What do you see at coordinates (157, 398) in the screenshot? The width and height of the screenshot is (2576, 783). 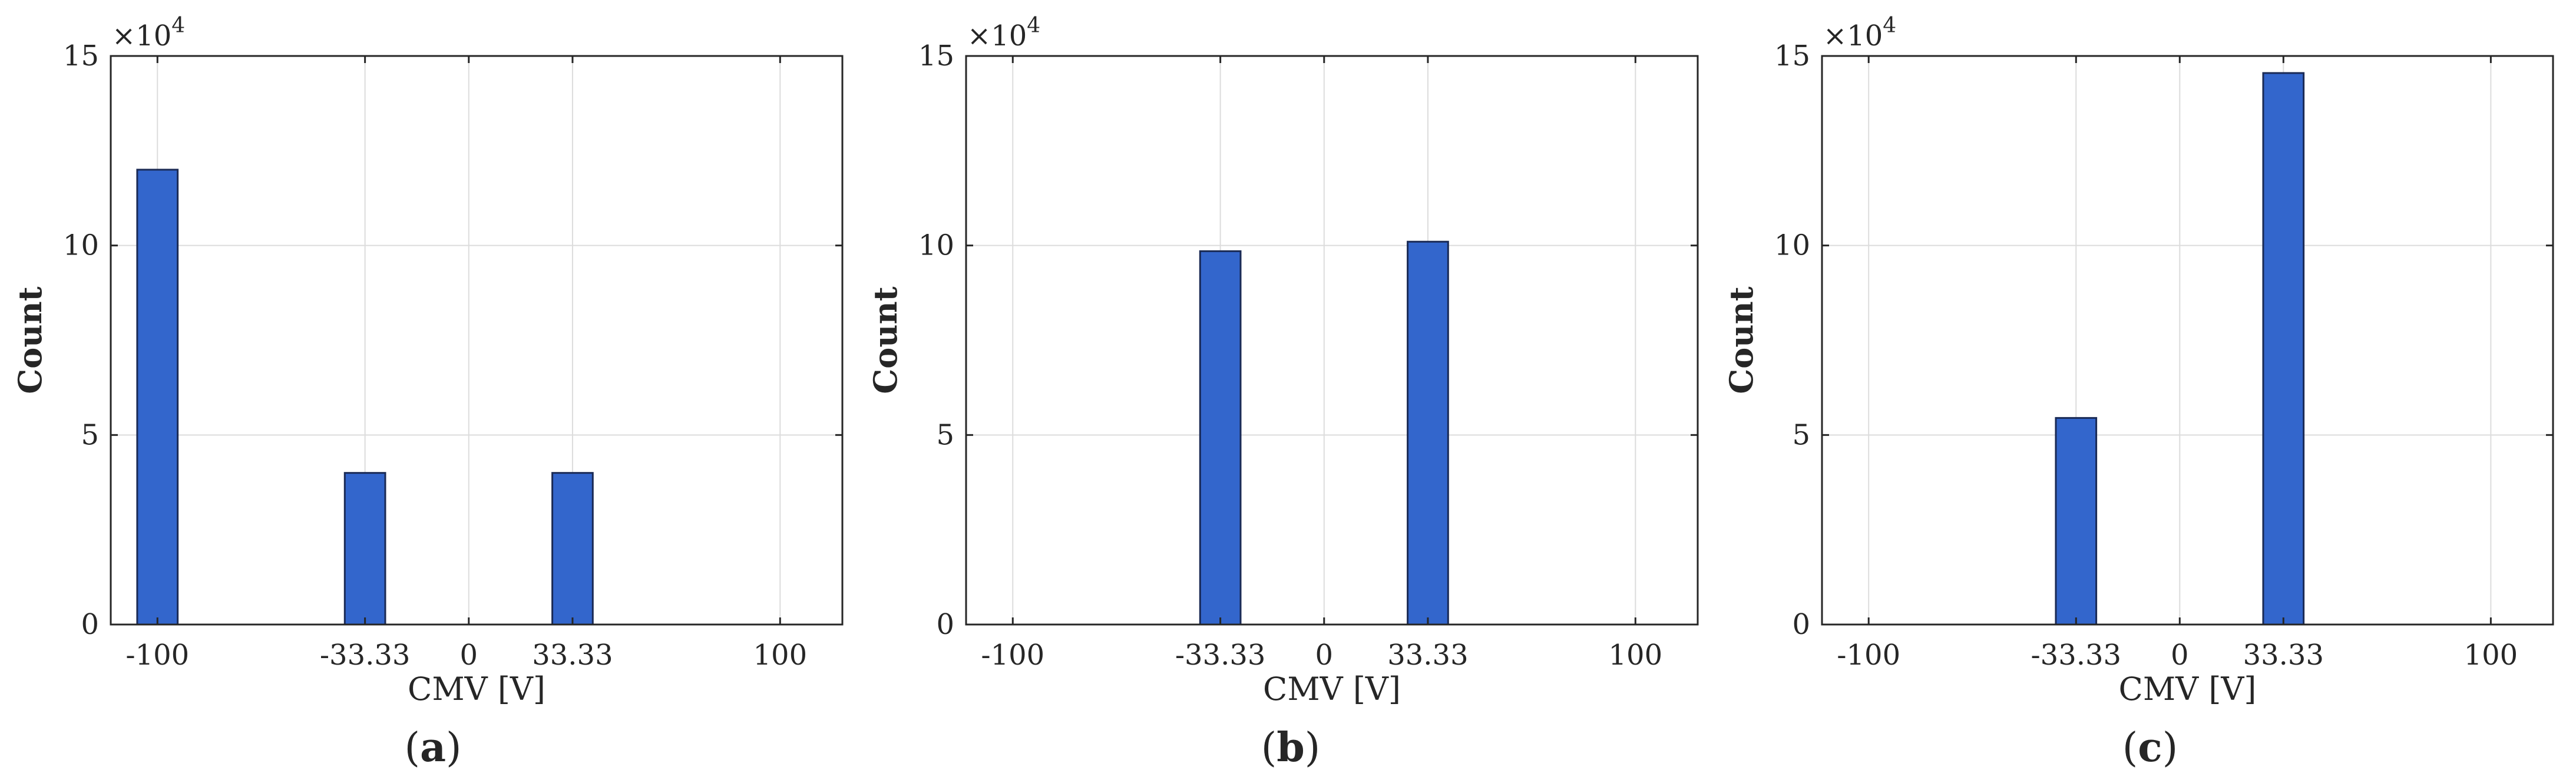 I see `bar--100` at bounding box center [157, 398].